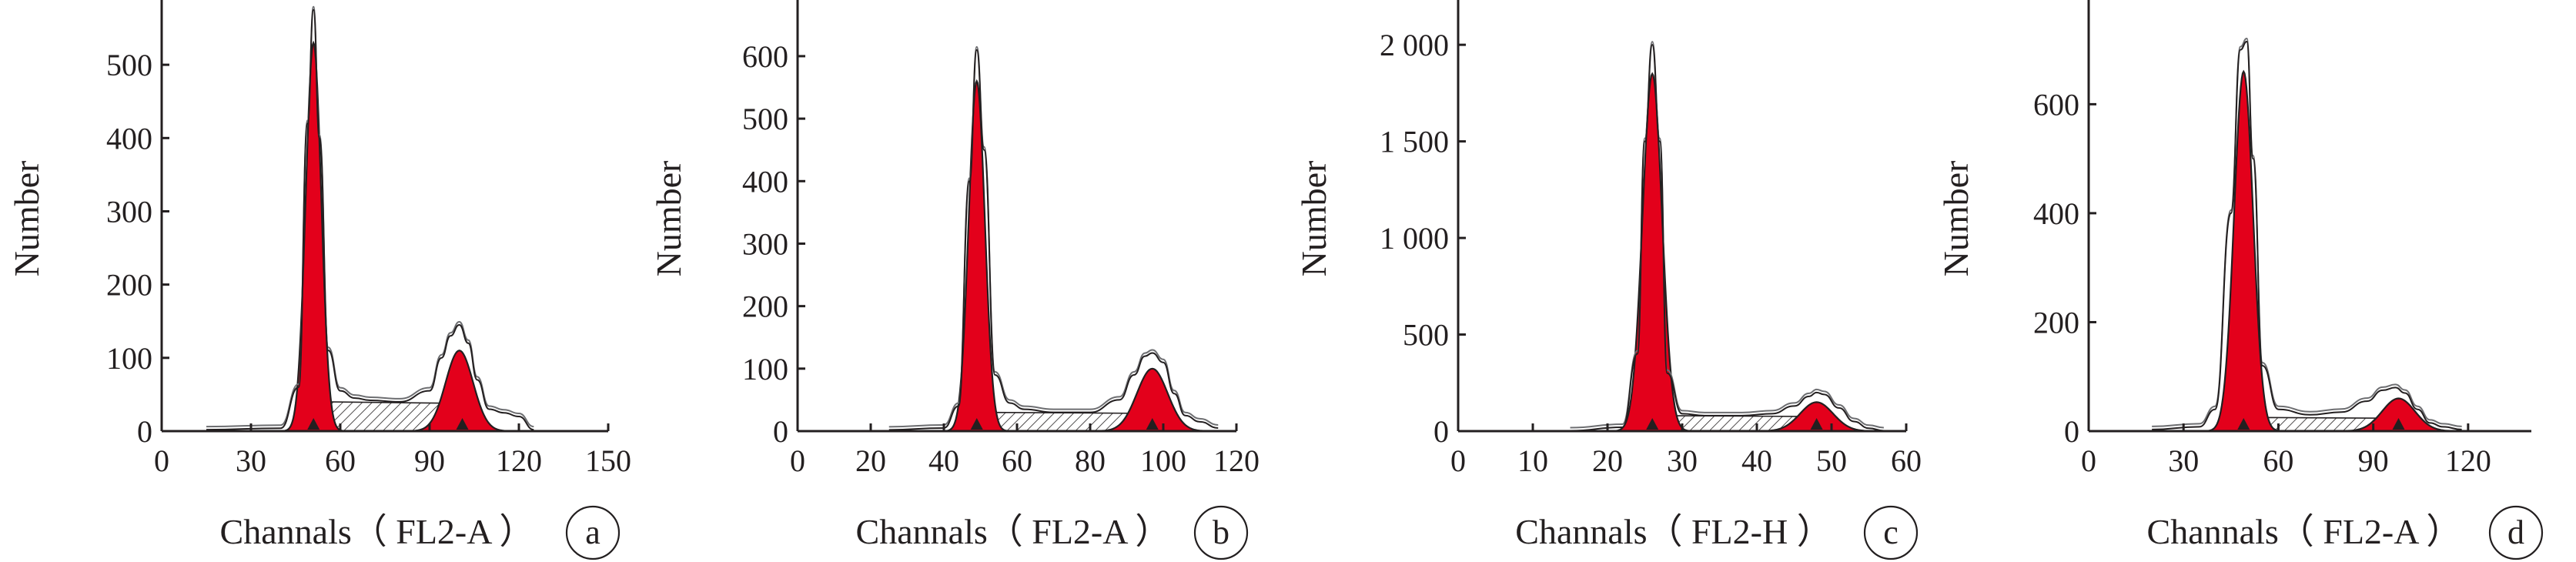 This screenshot has width=2576, height=562. I want to click on x-axis-label: Channals（ FL2-H ）, so click(1674, 531).